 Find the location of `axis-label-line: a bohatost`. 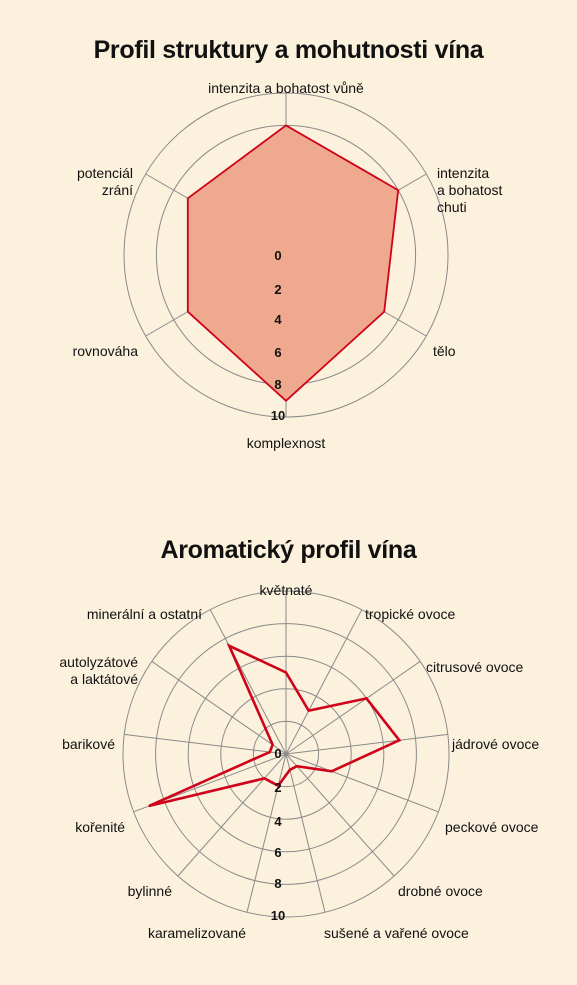

axis-label-line: a bohatost is located at coordinates (469, 190).